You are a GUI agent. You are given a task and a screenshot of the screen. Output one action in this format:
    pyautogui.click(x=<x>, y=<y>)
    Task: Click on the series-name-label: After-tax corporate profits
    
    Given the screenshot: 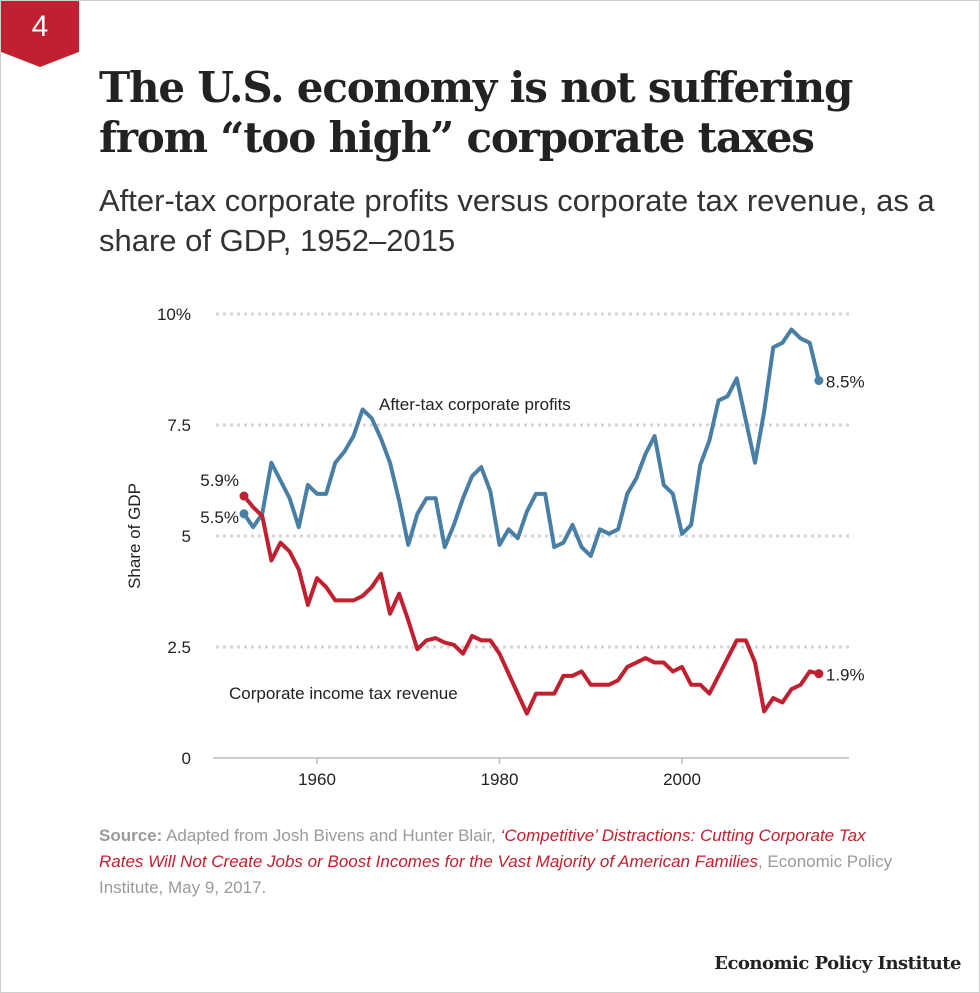 What is the action you would take?
    pyautogui.click(x=475, y=404)
    